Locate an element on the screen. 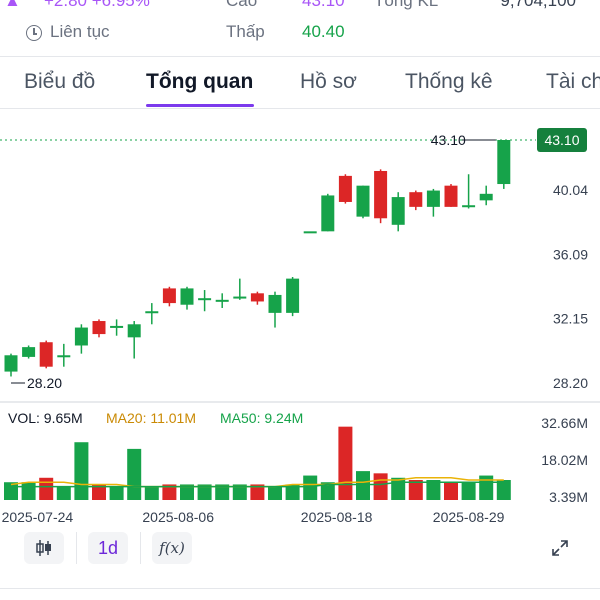  low-label: Thấp is located at coordinates (245, 31).